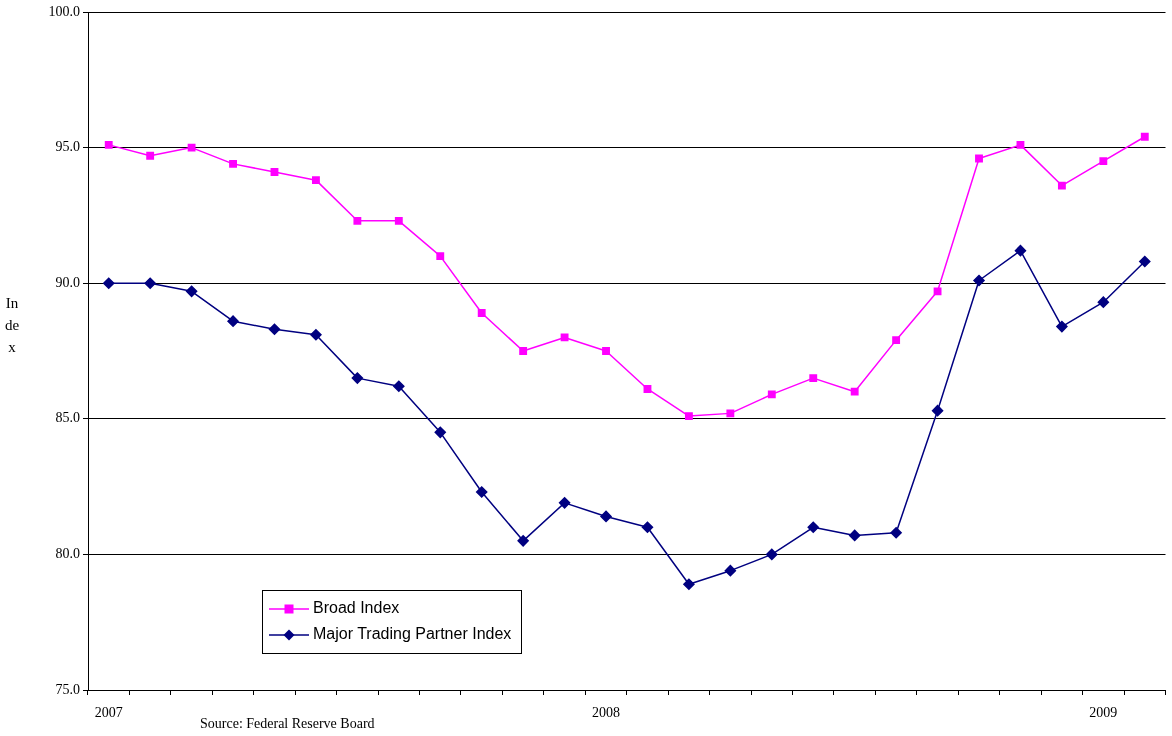 Image resolution: width=1172 pixels, height=736 pixels. I want to click on y-tick-label: 80.0, so click(67, 554).